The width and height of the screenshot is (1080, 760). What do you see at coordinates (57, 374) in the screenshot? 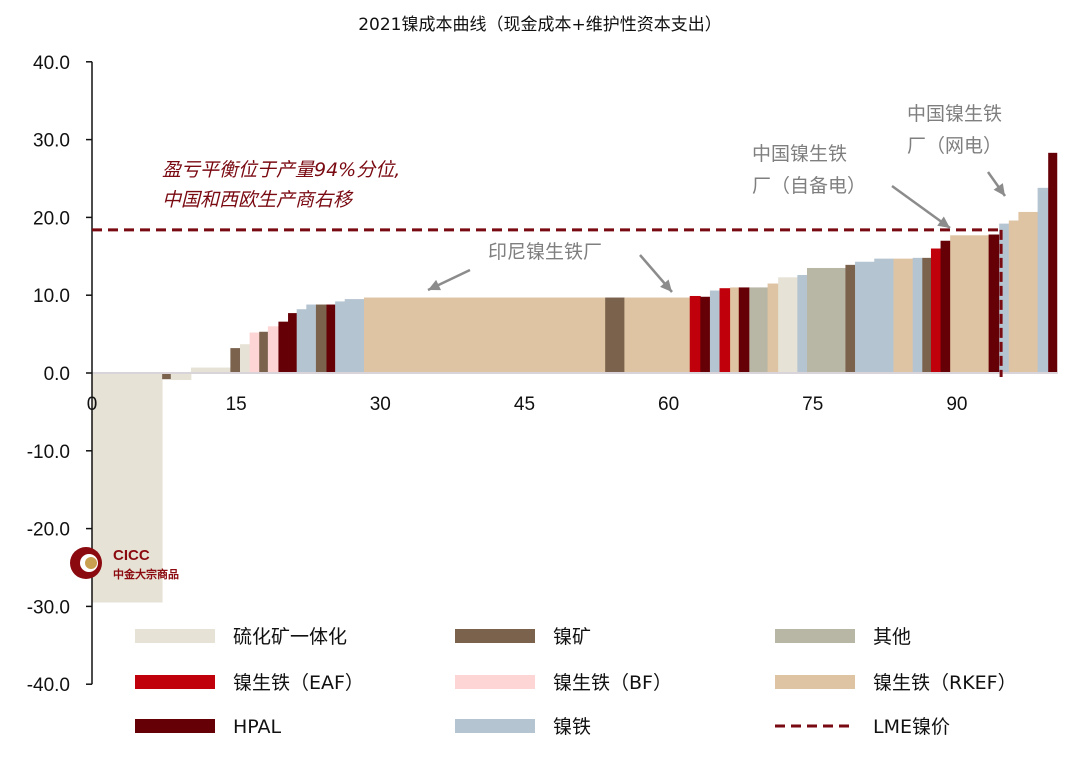
I see `y-tick-label: 0.0` at bounding box center [57, 374].